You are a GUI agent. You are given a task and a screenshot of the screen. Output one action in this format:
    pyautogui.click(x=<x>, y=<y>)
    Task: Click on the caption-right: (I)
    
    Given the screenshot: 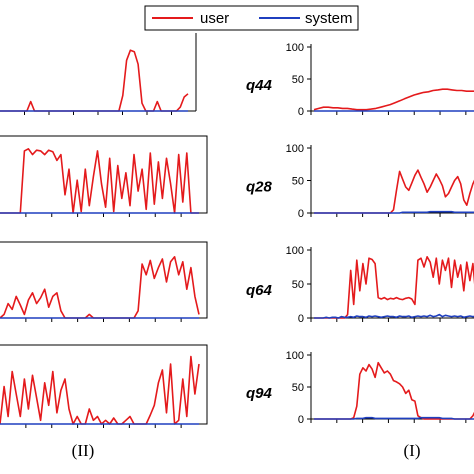 What is the action you would take?
    pyautogui.click(x=412, y=450)
    